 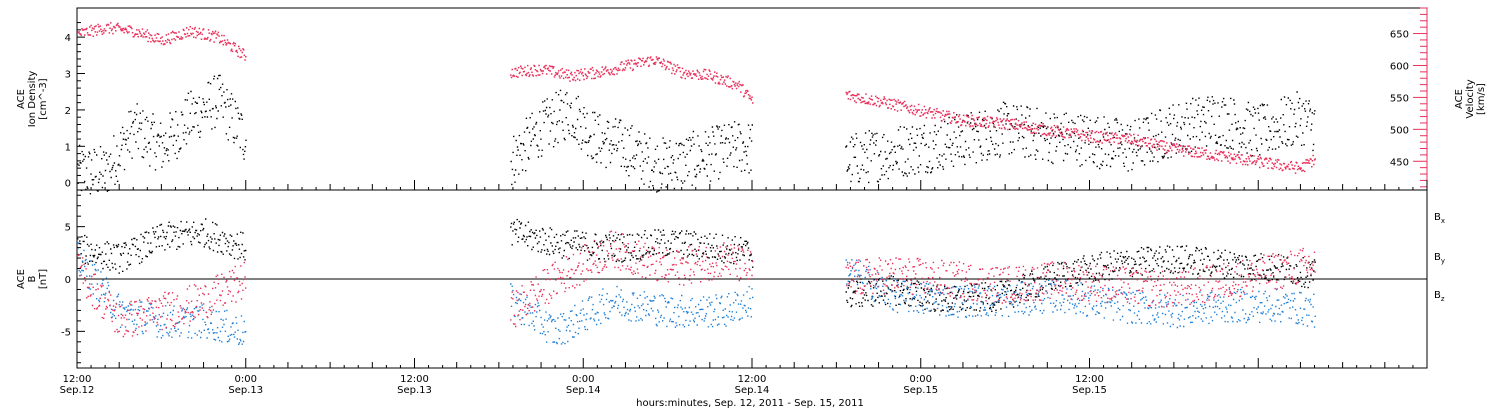 I want to click on x-tick-date: Sep.12, so click(x=77, y=390).